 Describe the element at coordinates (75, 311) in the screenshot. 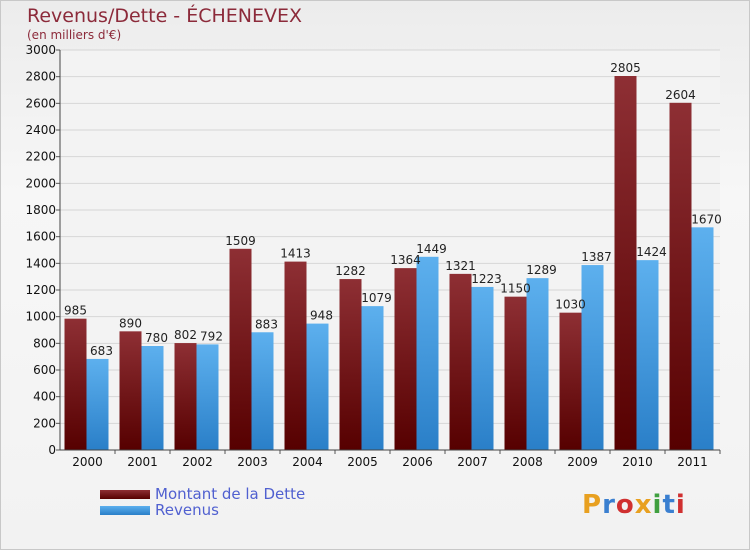

I see `data-label-debt: 985` at that location.